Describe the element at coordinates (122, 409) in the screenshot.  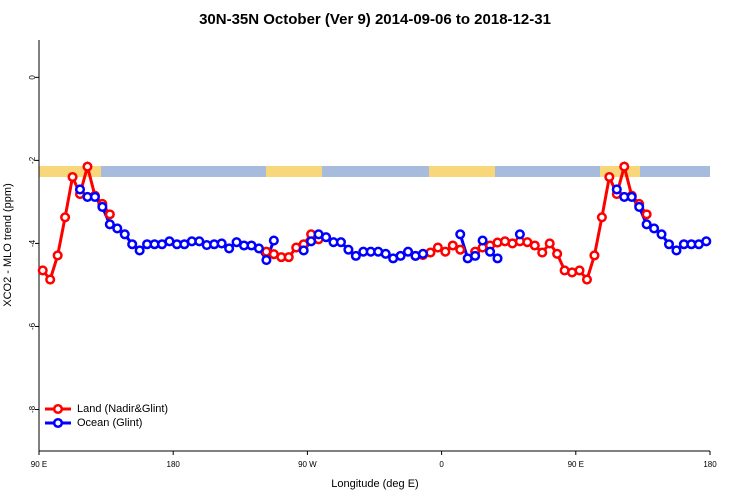
I see `legend-label: Land (Nadir&Glint)` at that location.